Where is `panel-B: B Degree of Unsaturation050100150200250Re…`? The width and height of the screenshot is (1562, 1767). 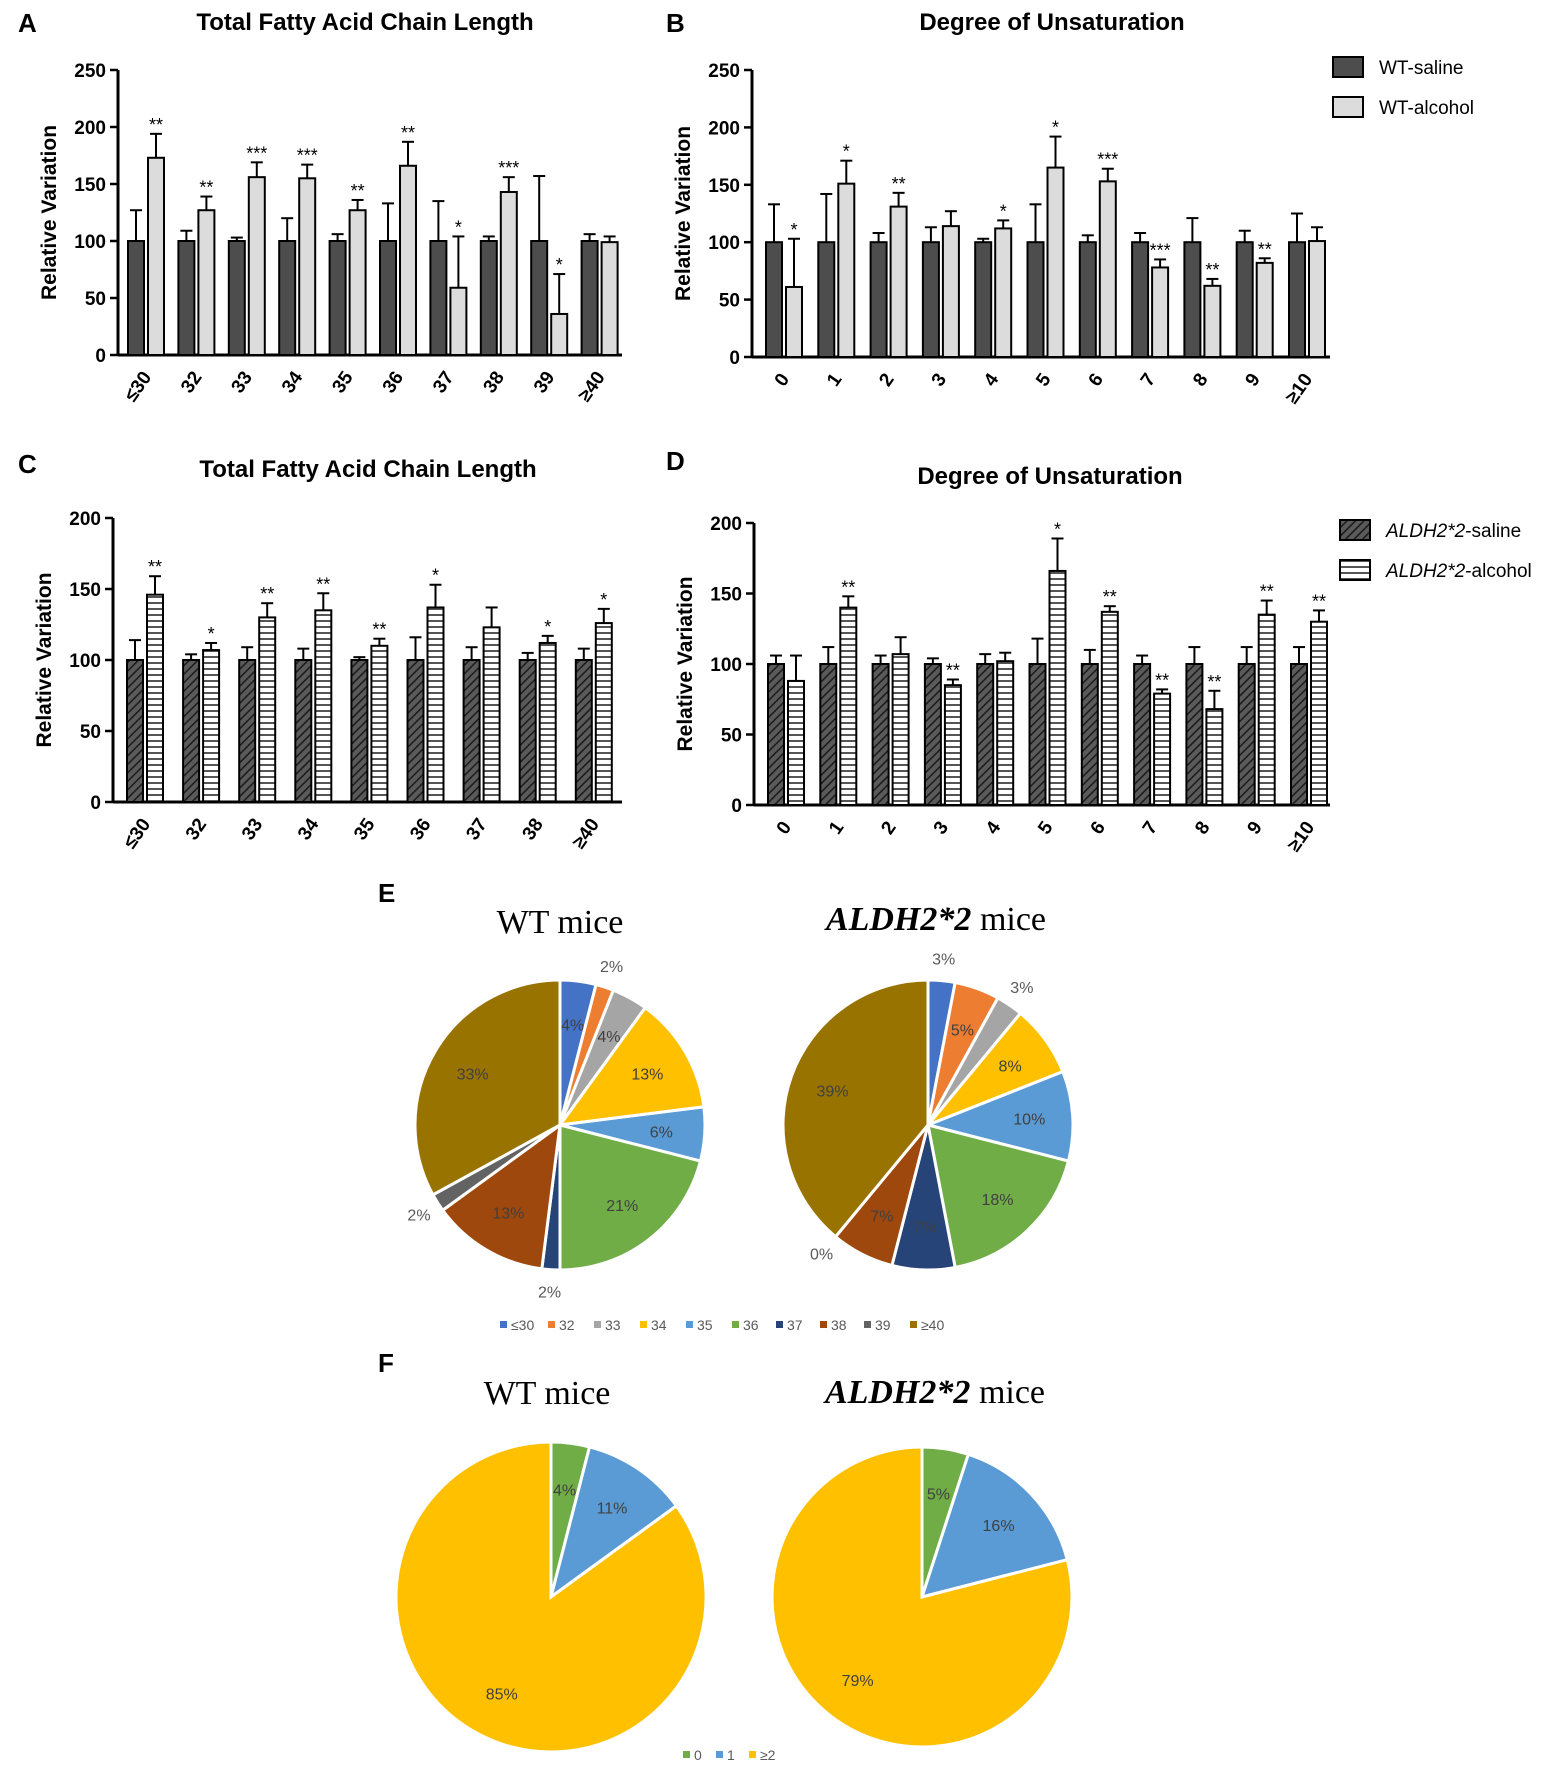
panel-B: B Degree of Unsaturation050100150200250Re… is located at coordinates (1070, 208).